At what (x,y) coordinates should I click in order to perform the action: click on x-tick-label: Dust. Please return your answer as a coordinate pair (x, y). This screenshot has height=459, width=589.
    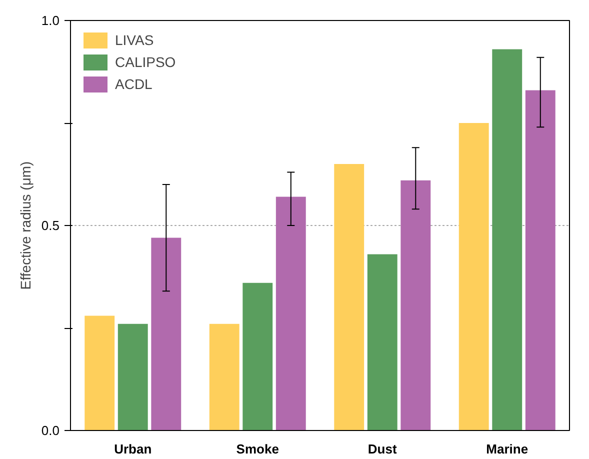
    Looking at the image, I should click on (383, 449).